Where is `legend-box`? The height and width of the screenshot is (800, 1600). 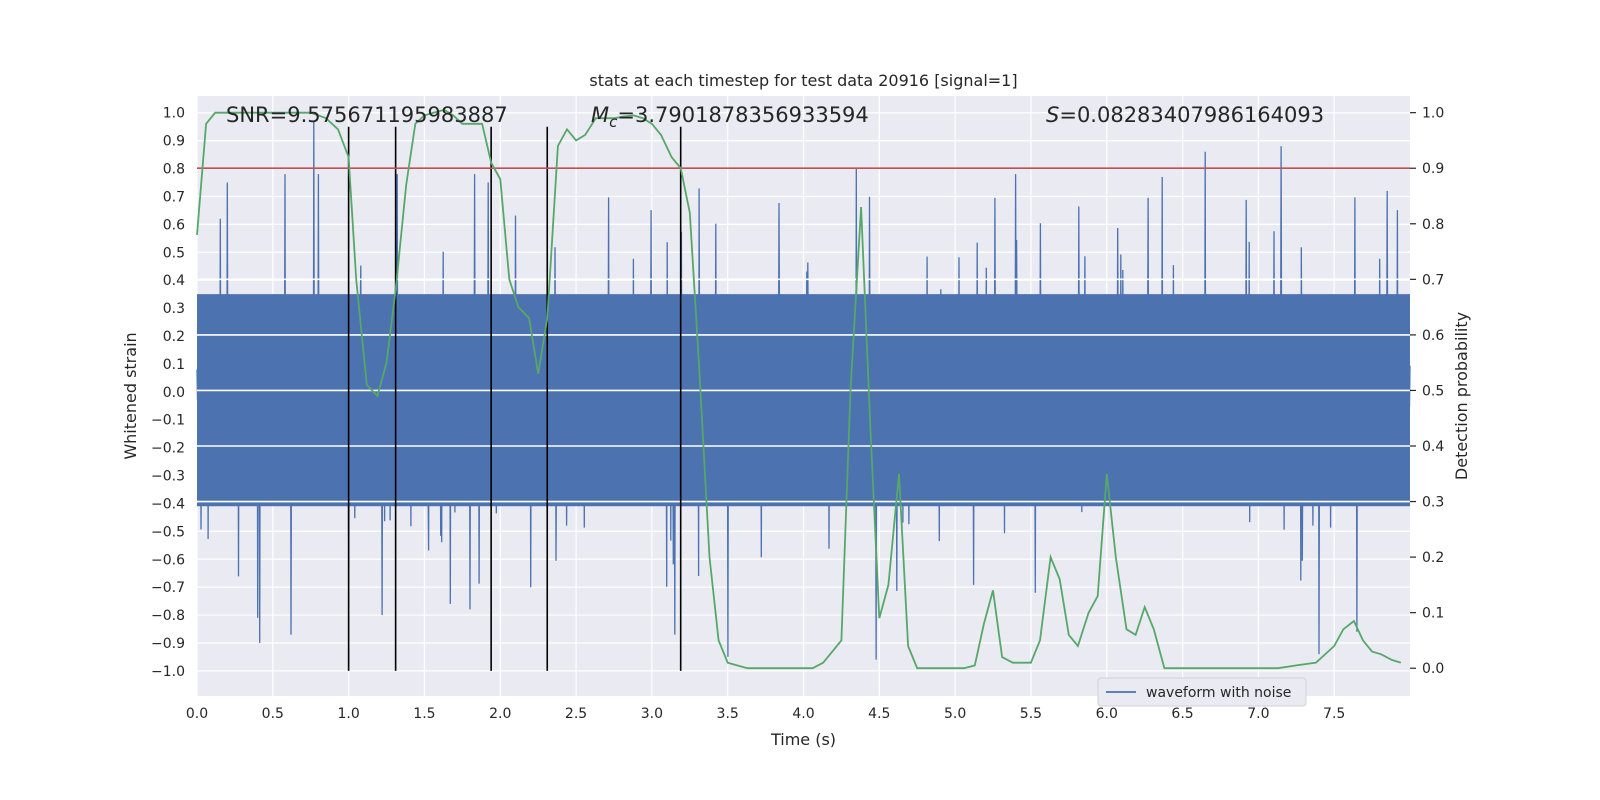
legend-box is located at coordinates (1202, 692).